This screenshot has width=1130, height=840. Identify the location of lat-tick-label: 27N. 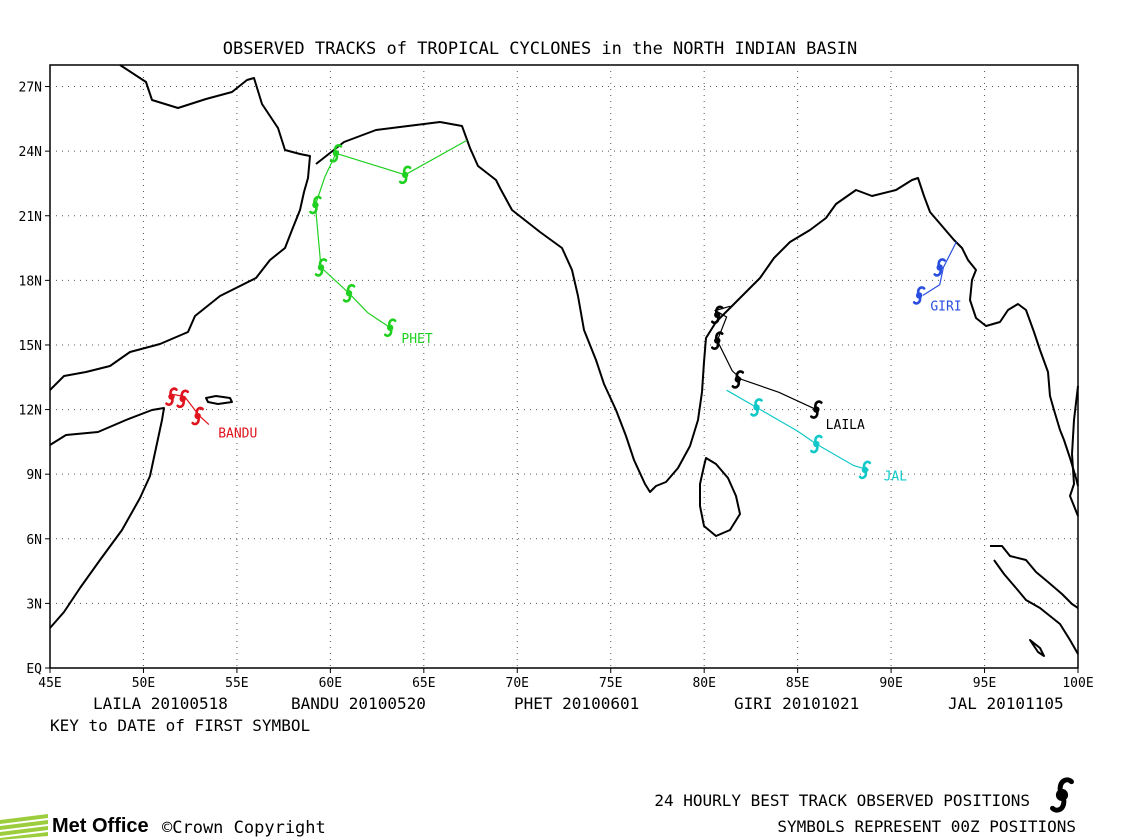
(30, 88).